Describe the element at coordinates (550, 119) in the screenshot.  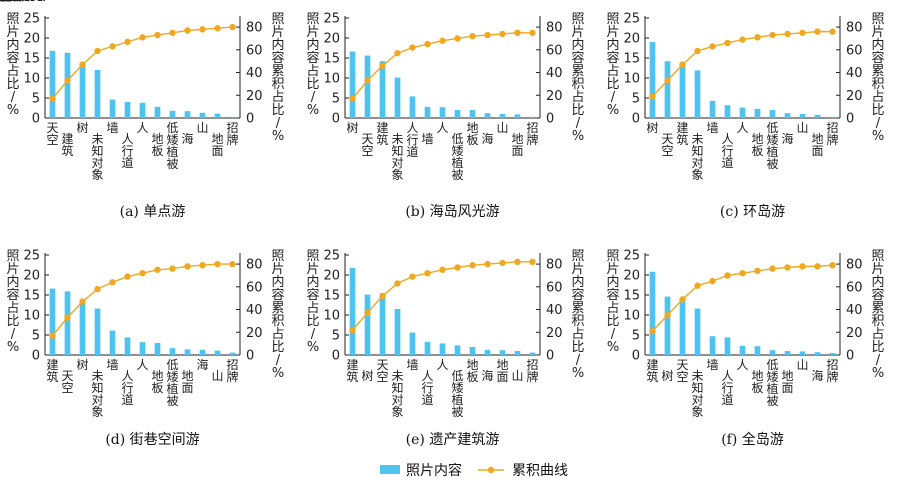
I see `right-tick-label: 0` at that location.